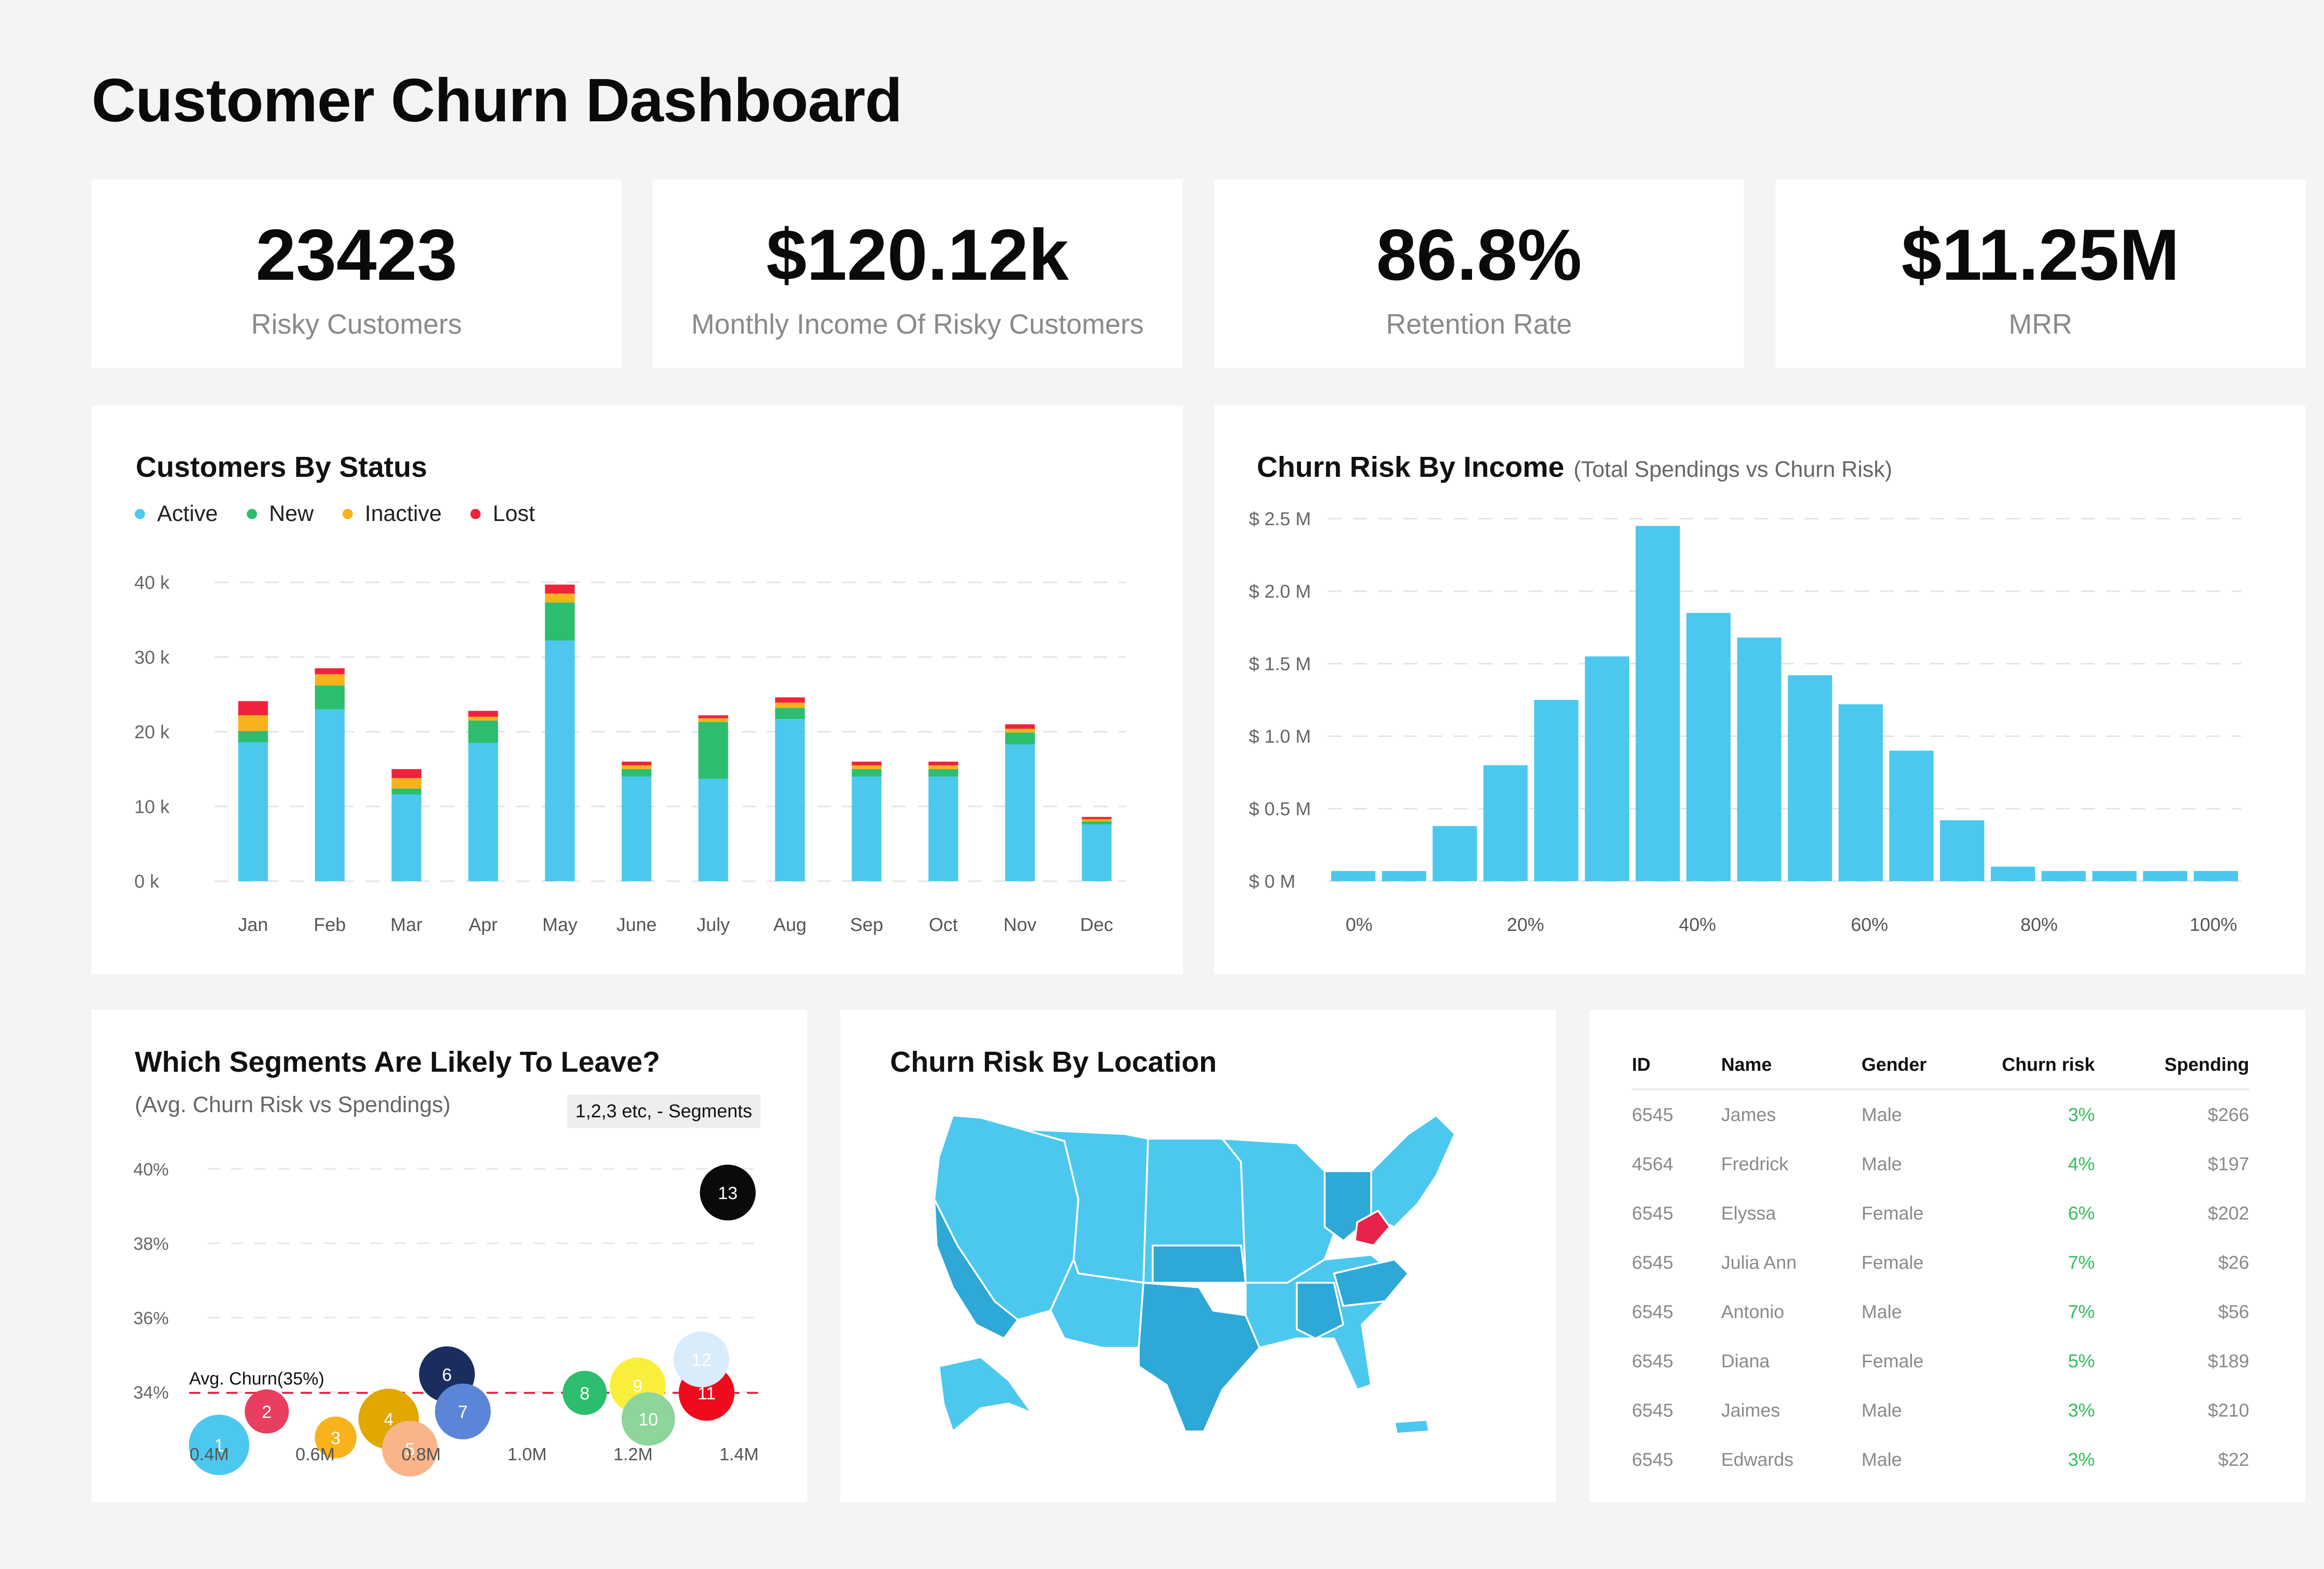 The width and height of the screenshot is (2324, 1569). What do you see at coordinates (1479, 324) in the screenshot?
I see `kpi-label: Retention Rate` at bounding box center [1479, 324].